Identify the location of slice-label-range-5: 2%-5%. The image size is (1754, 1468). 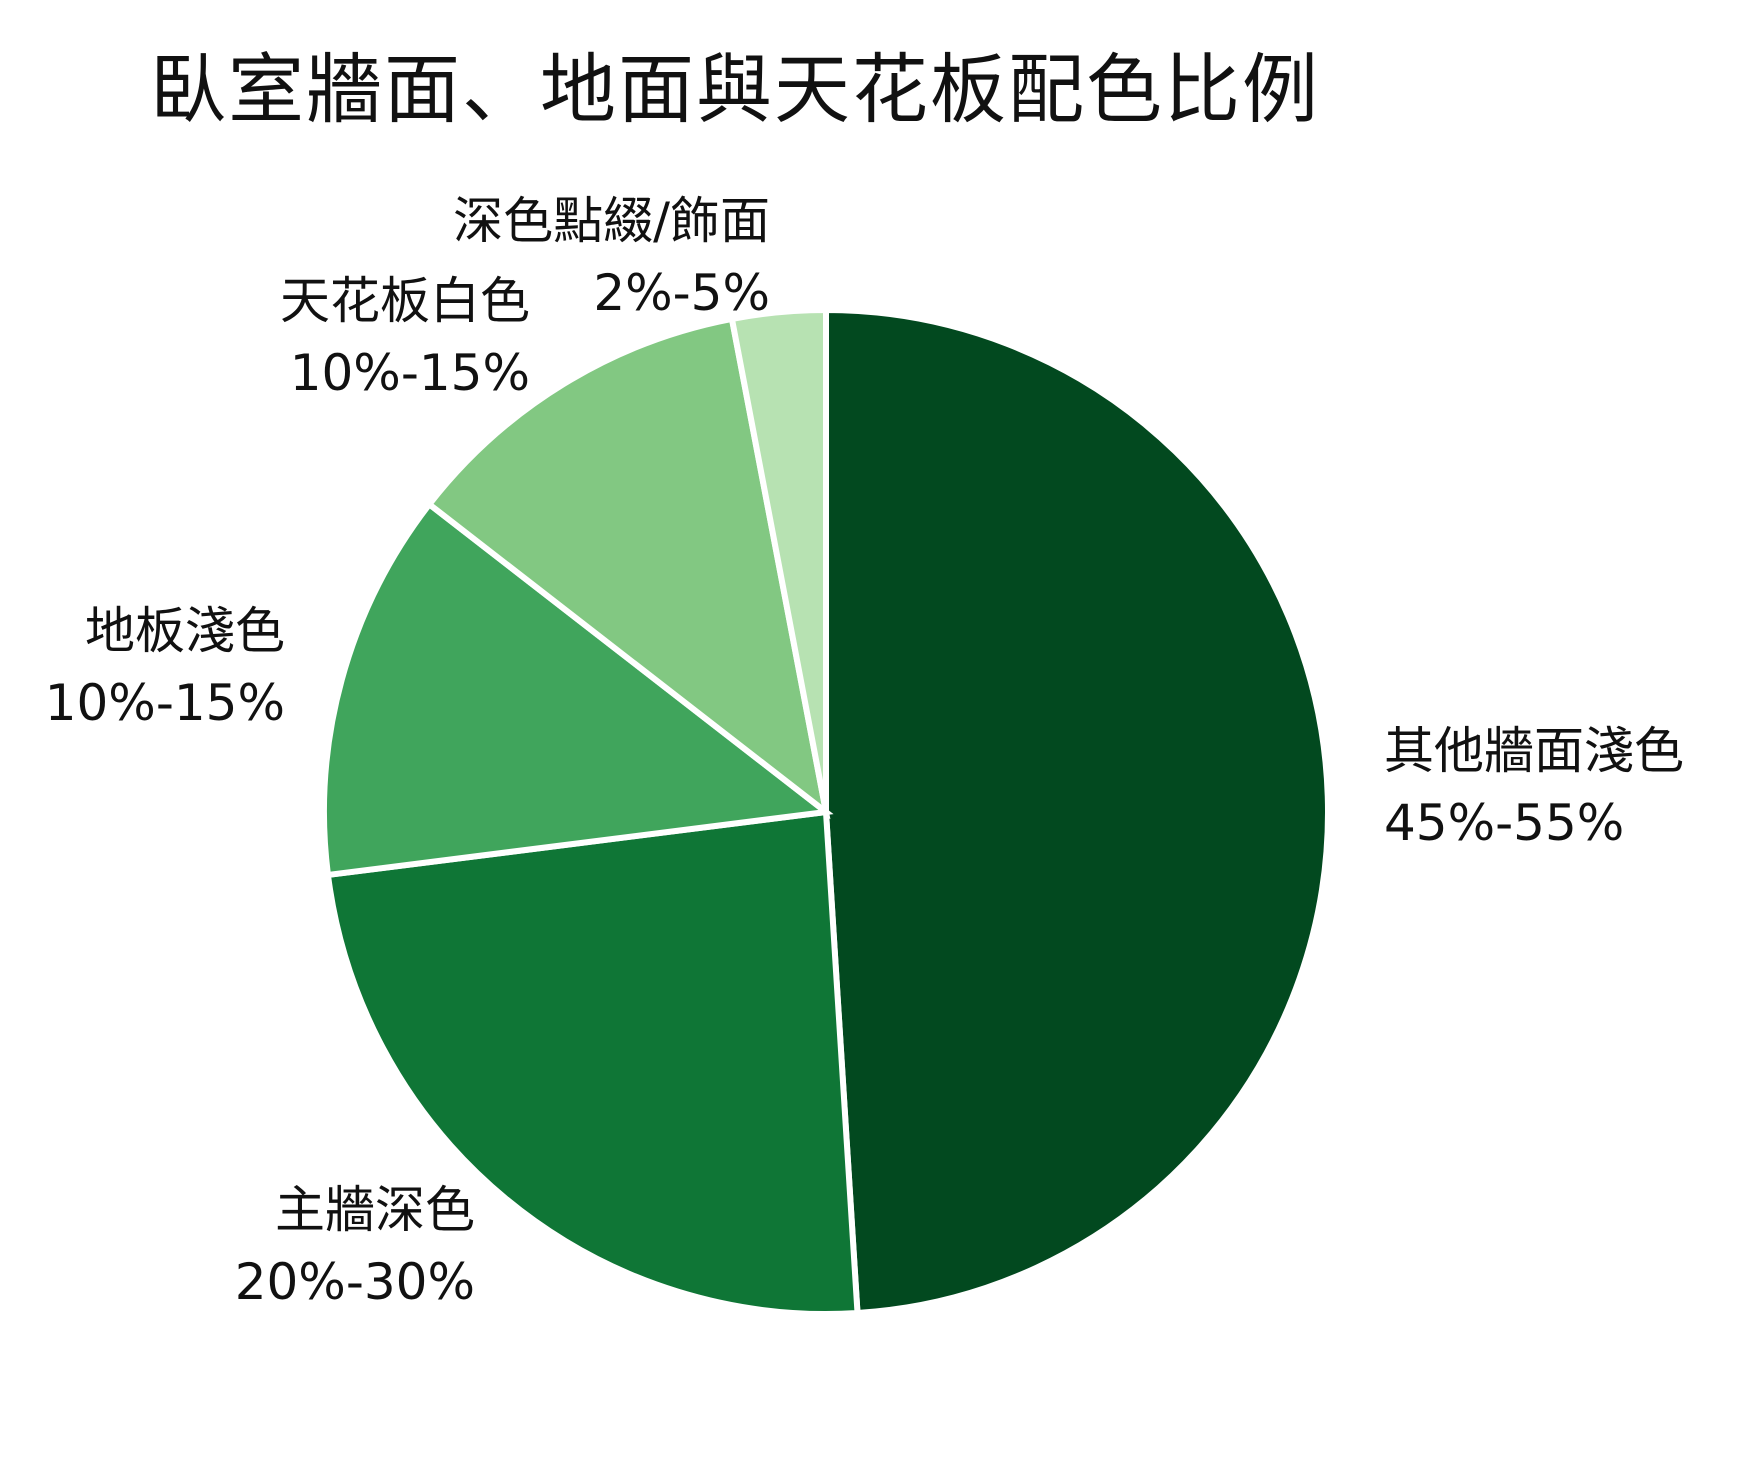
(681, 293).